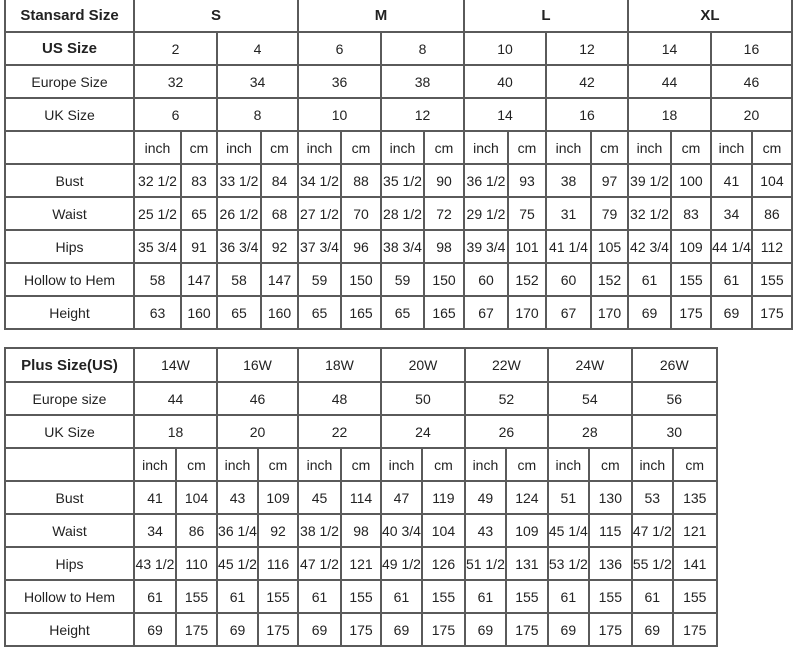  What do you see at coordinates (568, 213) in the screenshot?
I see `measurement-value: 31` at bounding box center [568, 213].